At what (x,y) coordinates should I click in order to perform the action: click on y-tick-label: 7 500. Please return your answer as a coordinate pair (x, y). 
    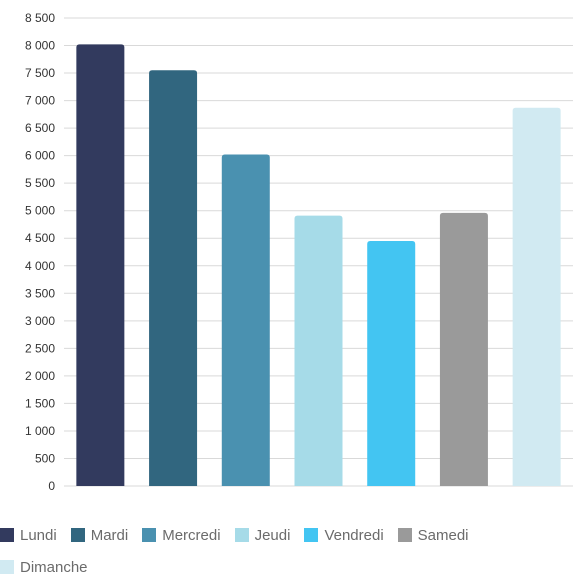
    Looking at the image, I should click on (40, 73).